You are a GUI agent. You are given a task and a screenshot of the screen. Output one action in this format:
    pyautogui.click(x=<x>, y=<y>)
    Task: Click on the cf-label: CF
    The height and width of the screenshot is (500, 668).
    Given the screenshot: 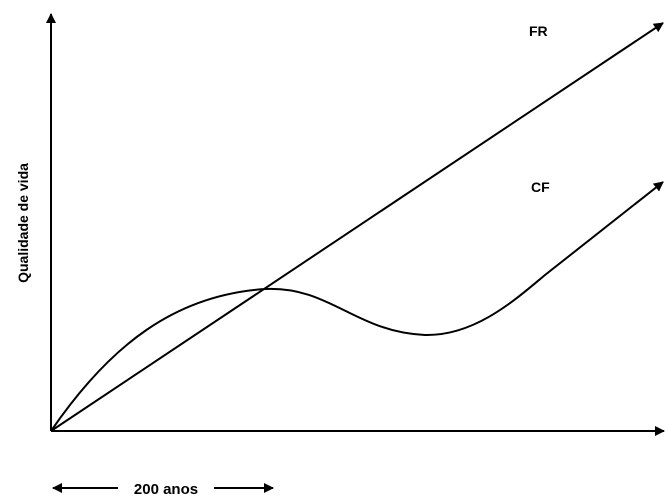 What is the action you would take?
    pyautogui.click(x=540, y=187)
    